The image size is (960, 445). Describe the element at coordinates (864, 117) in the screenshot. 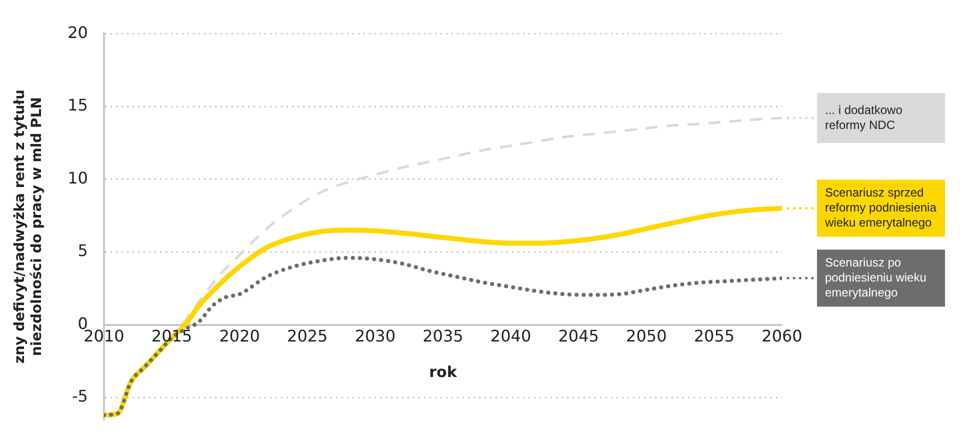

I see `legend-label: ... i dodatkowo reformy NDC` at that location.